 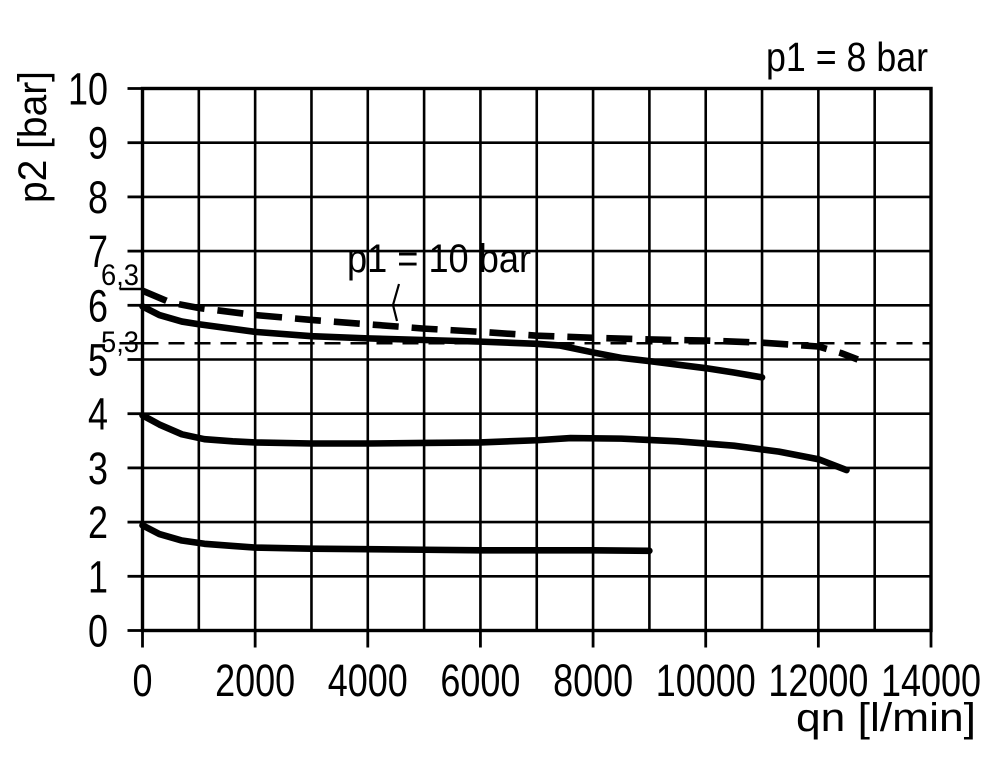 I want to click on curve-p1-8-bar-middle-setting, so click(x=494, y=443).